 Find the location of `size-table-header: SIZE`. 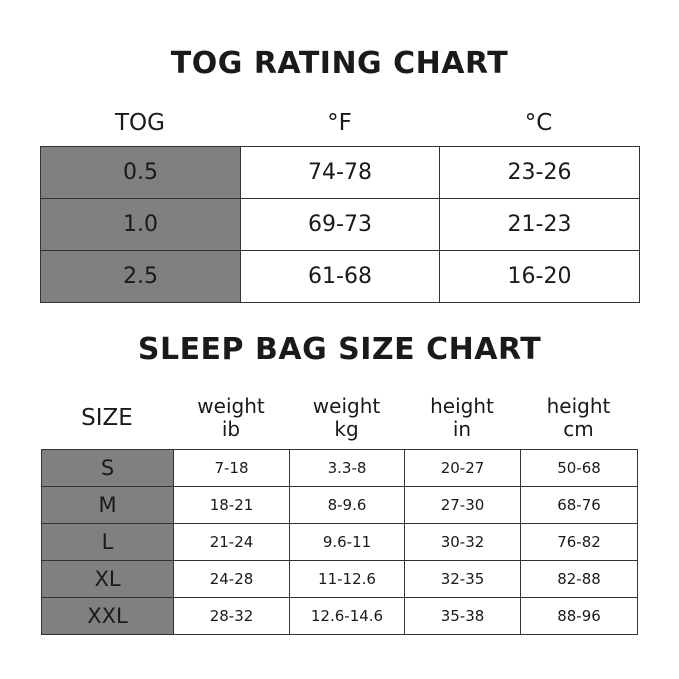

size-table-header: SIZE is located at coordinates (107, 418).